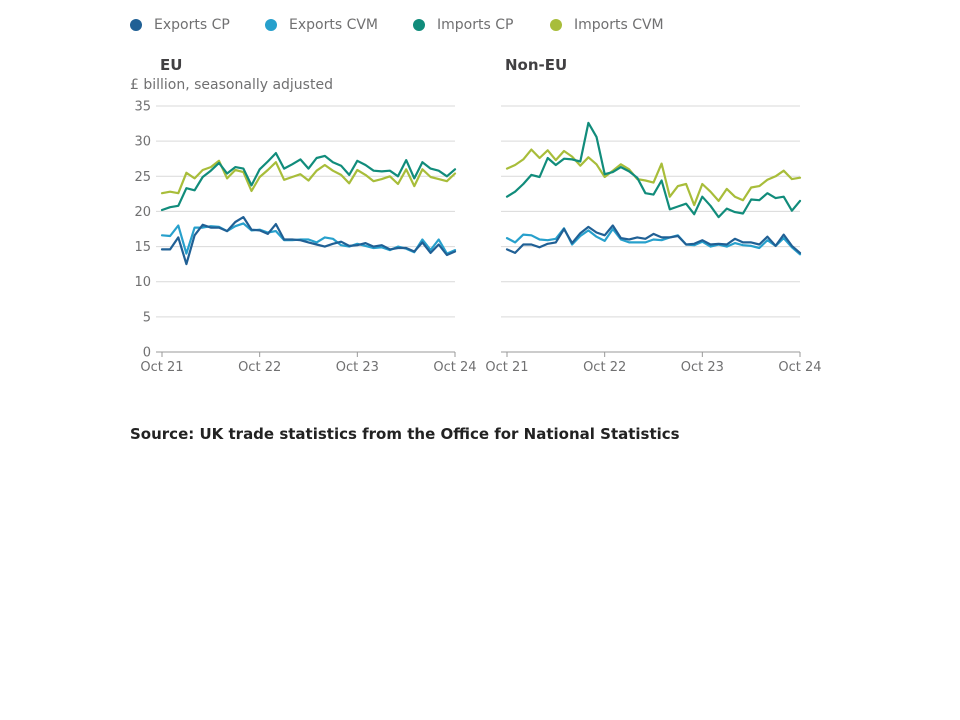 Image resolution: width=960 pixels, height=720 pixels. I want to click on legend-item-imports-cp: Imports CP, so click(463, 25).